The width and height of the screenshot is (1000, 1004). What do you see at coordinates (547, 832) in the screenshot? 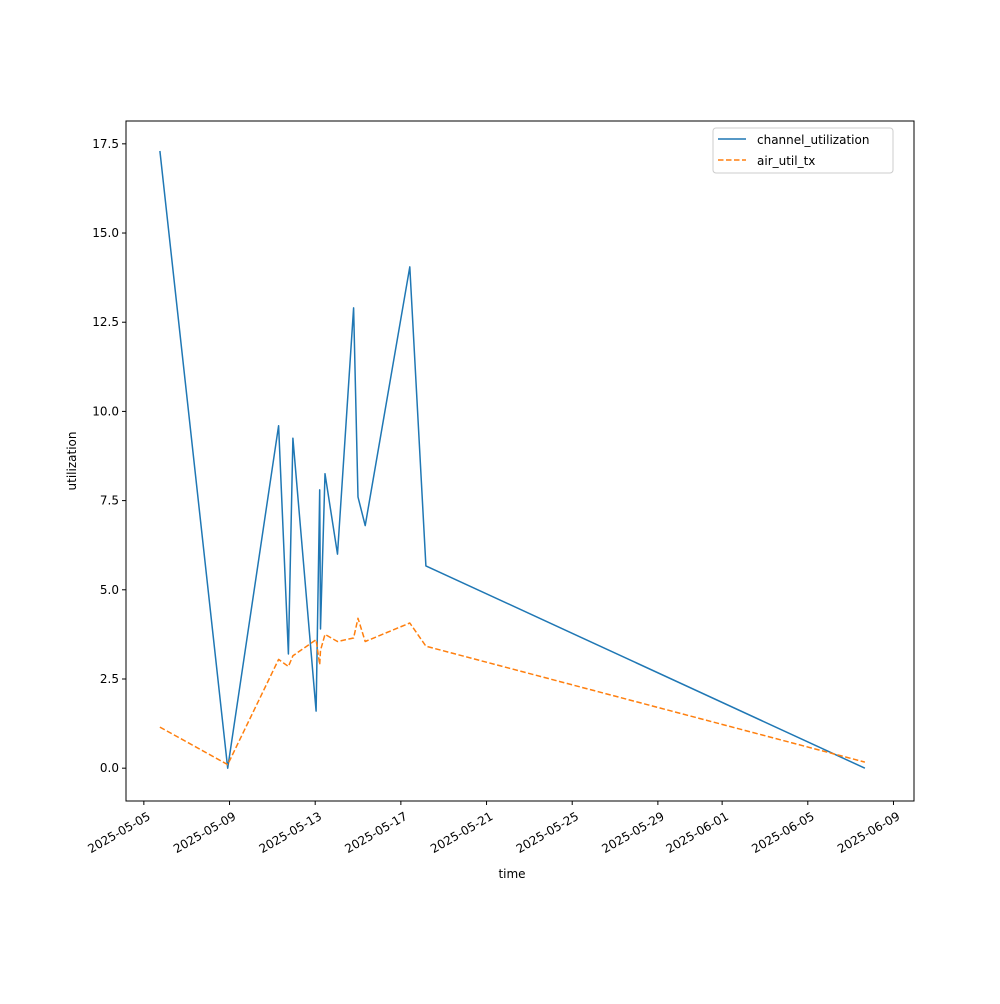
I see `x-tick-label: 2025-05-25` at bounding box center [547, 832].